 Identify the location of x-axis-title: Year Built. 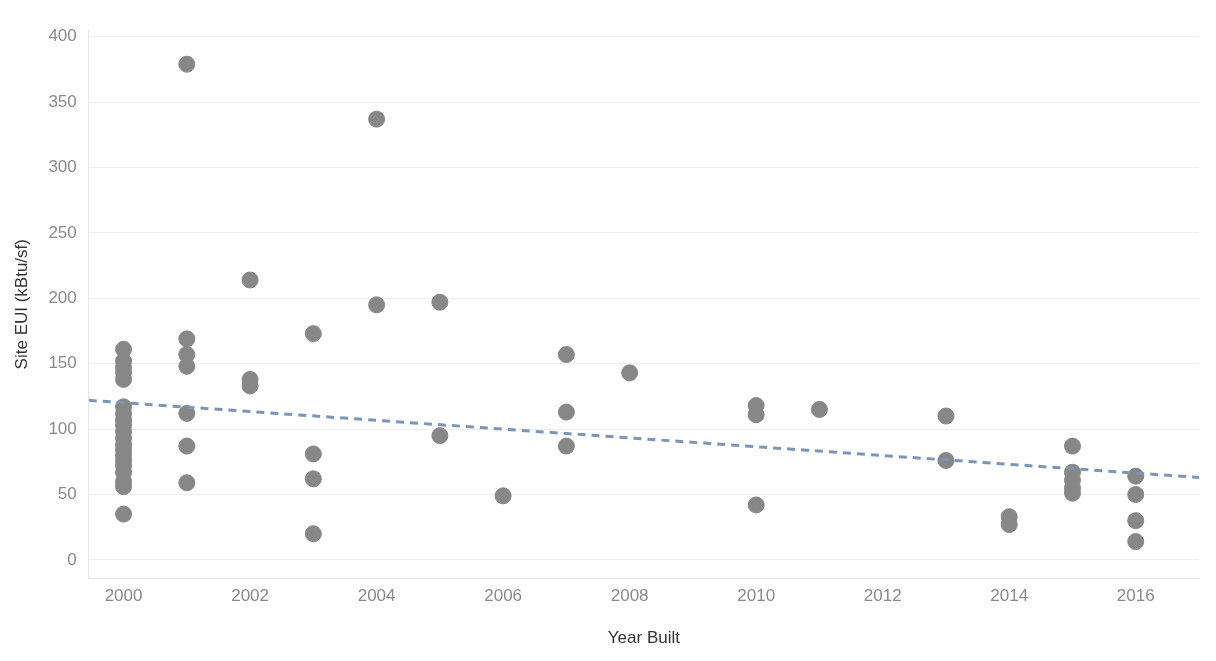
(644, 638).